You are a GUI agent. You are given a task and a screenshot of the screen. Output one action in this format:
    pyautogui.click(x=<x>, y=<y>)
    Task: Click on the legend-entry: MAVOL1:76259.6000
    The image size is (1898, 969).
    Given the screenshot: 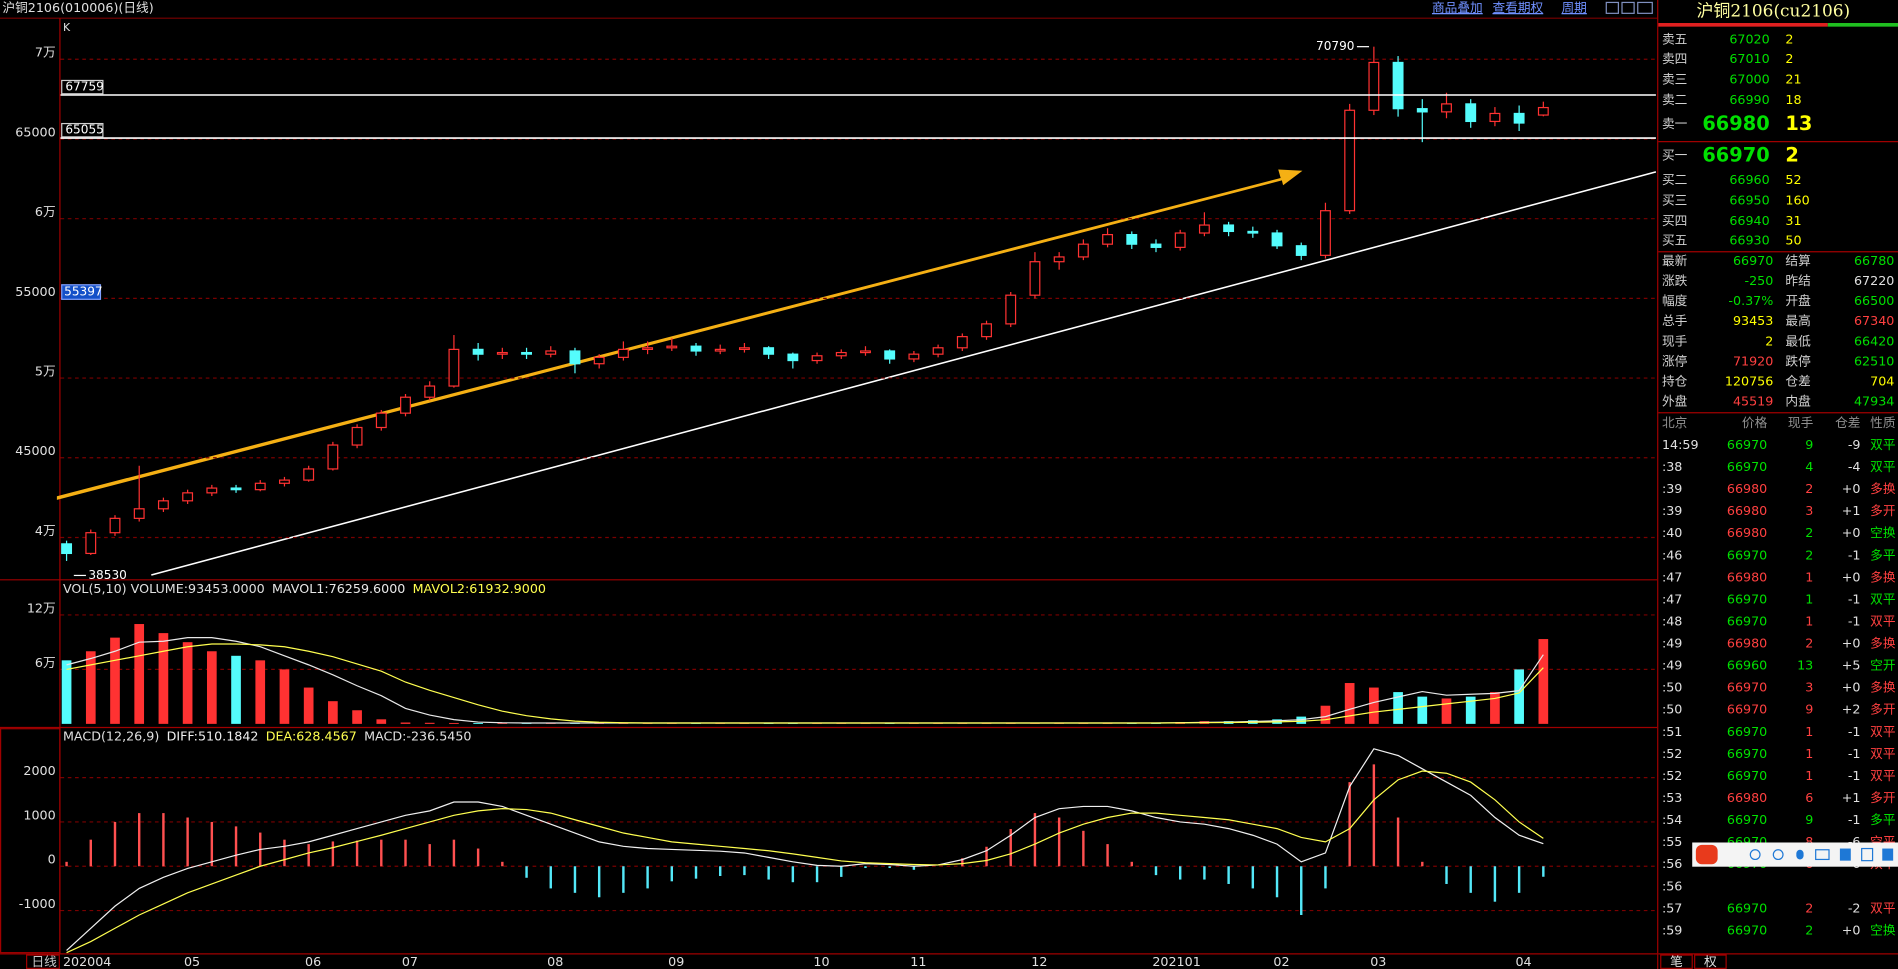 What is the action you would take?
    pyautogui.click(x=338, y=588)
    